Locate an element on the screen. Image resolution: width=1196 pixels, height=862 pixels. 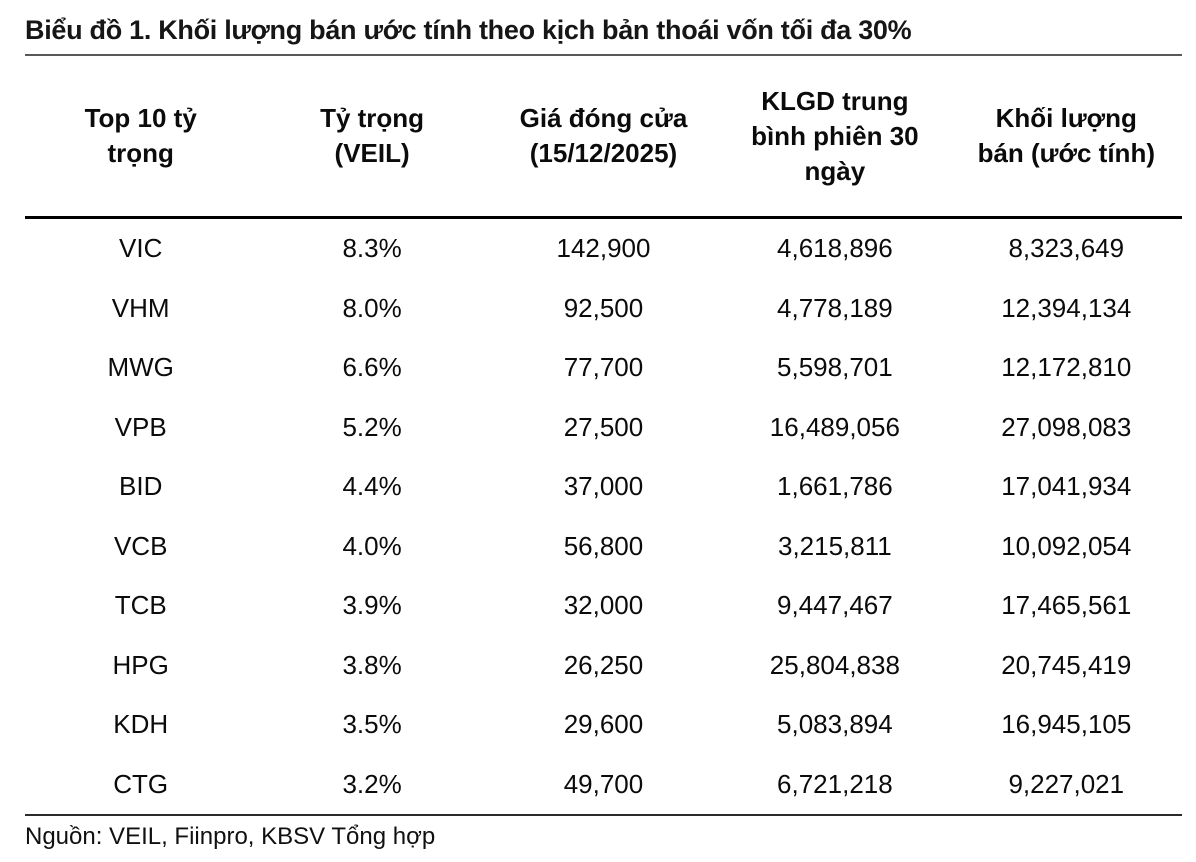
cell-ticker: VHM is located at coordinates (140, 307).